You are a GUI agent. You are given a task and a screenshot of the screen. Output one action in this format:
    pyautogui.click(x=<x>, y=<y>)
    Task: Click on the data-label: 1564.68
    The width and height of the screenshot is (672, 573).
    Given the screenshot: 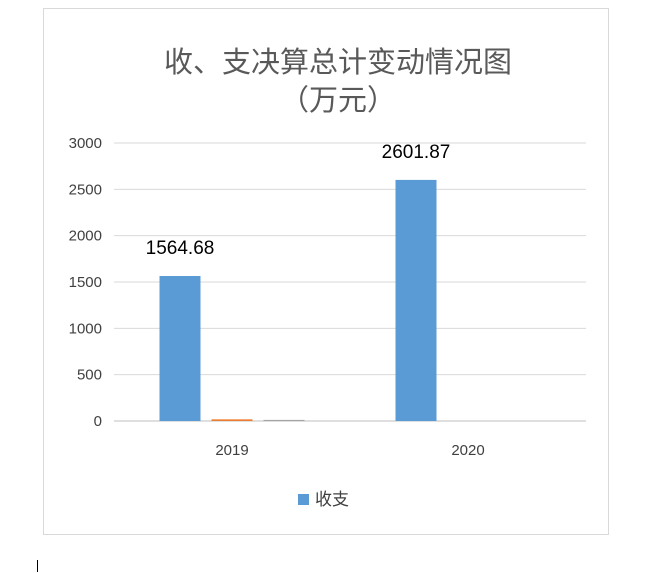 What is the action you would take?
    pyautogui.click(x=180, y=248)
    